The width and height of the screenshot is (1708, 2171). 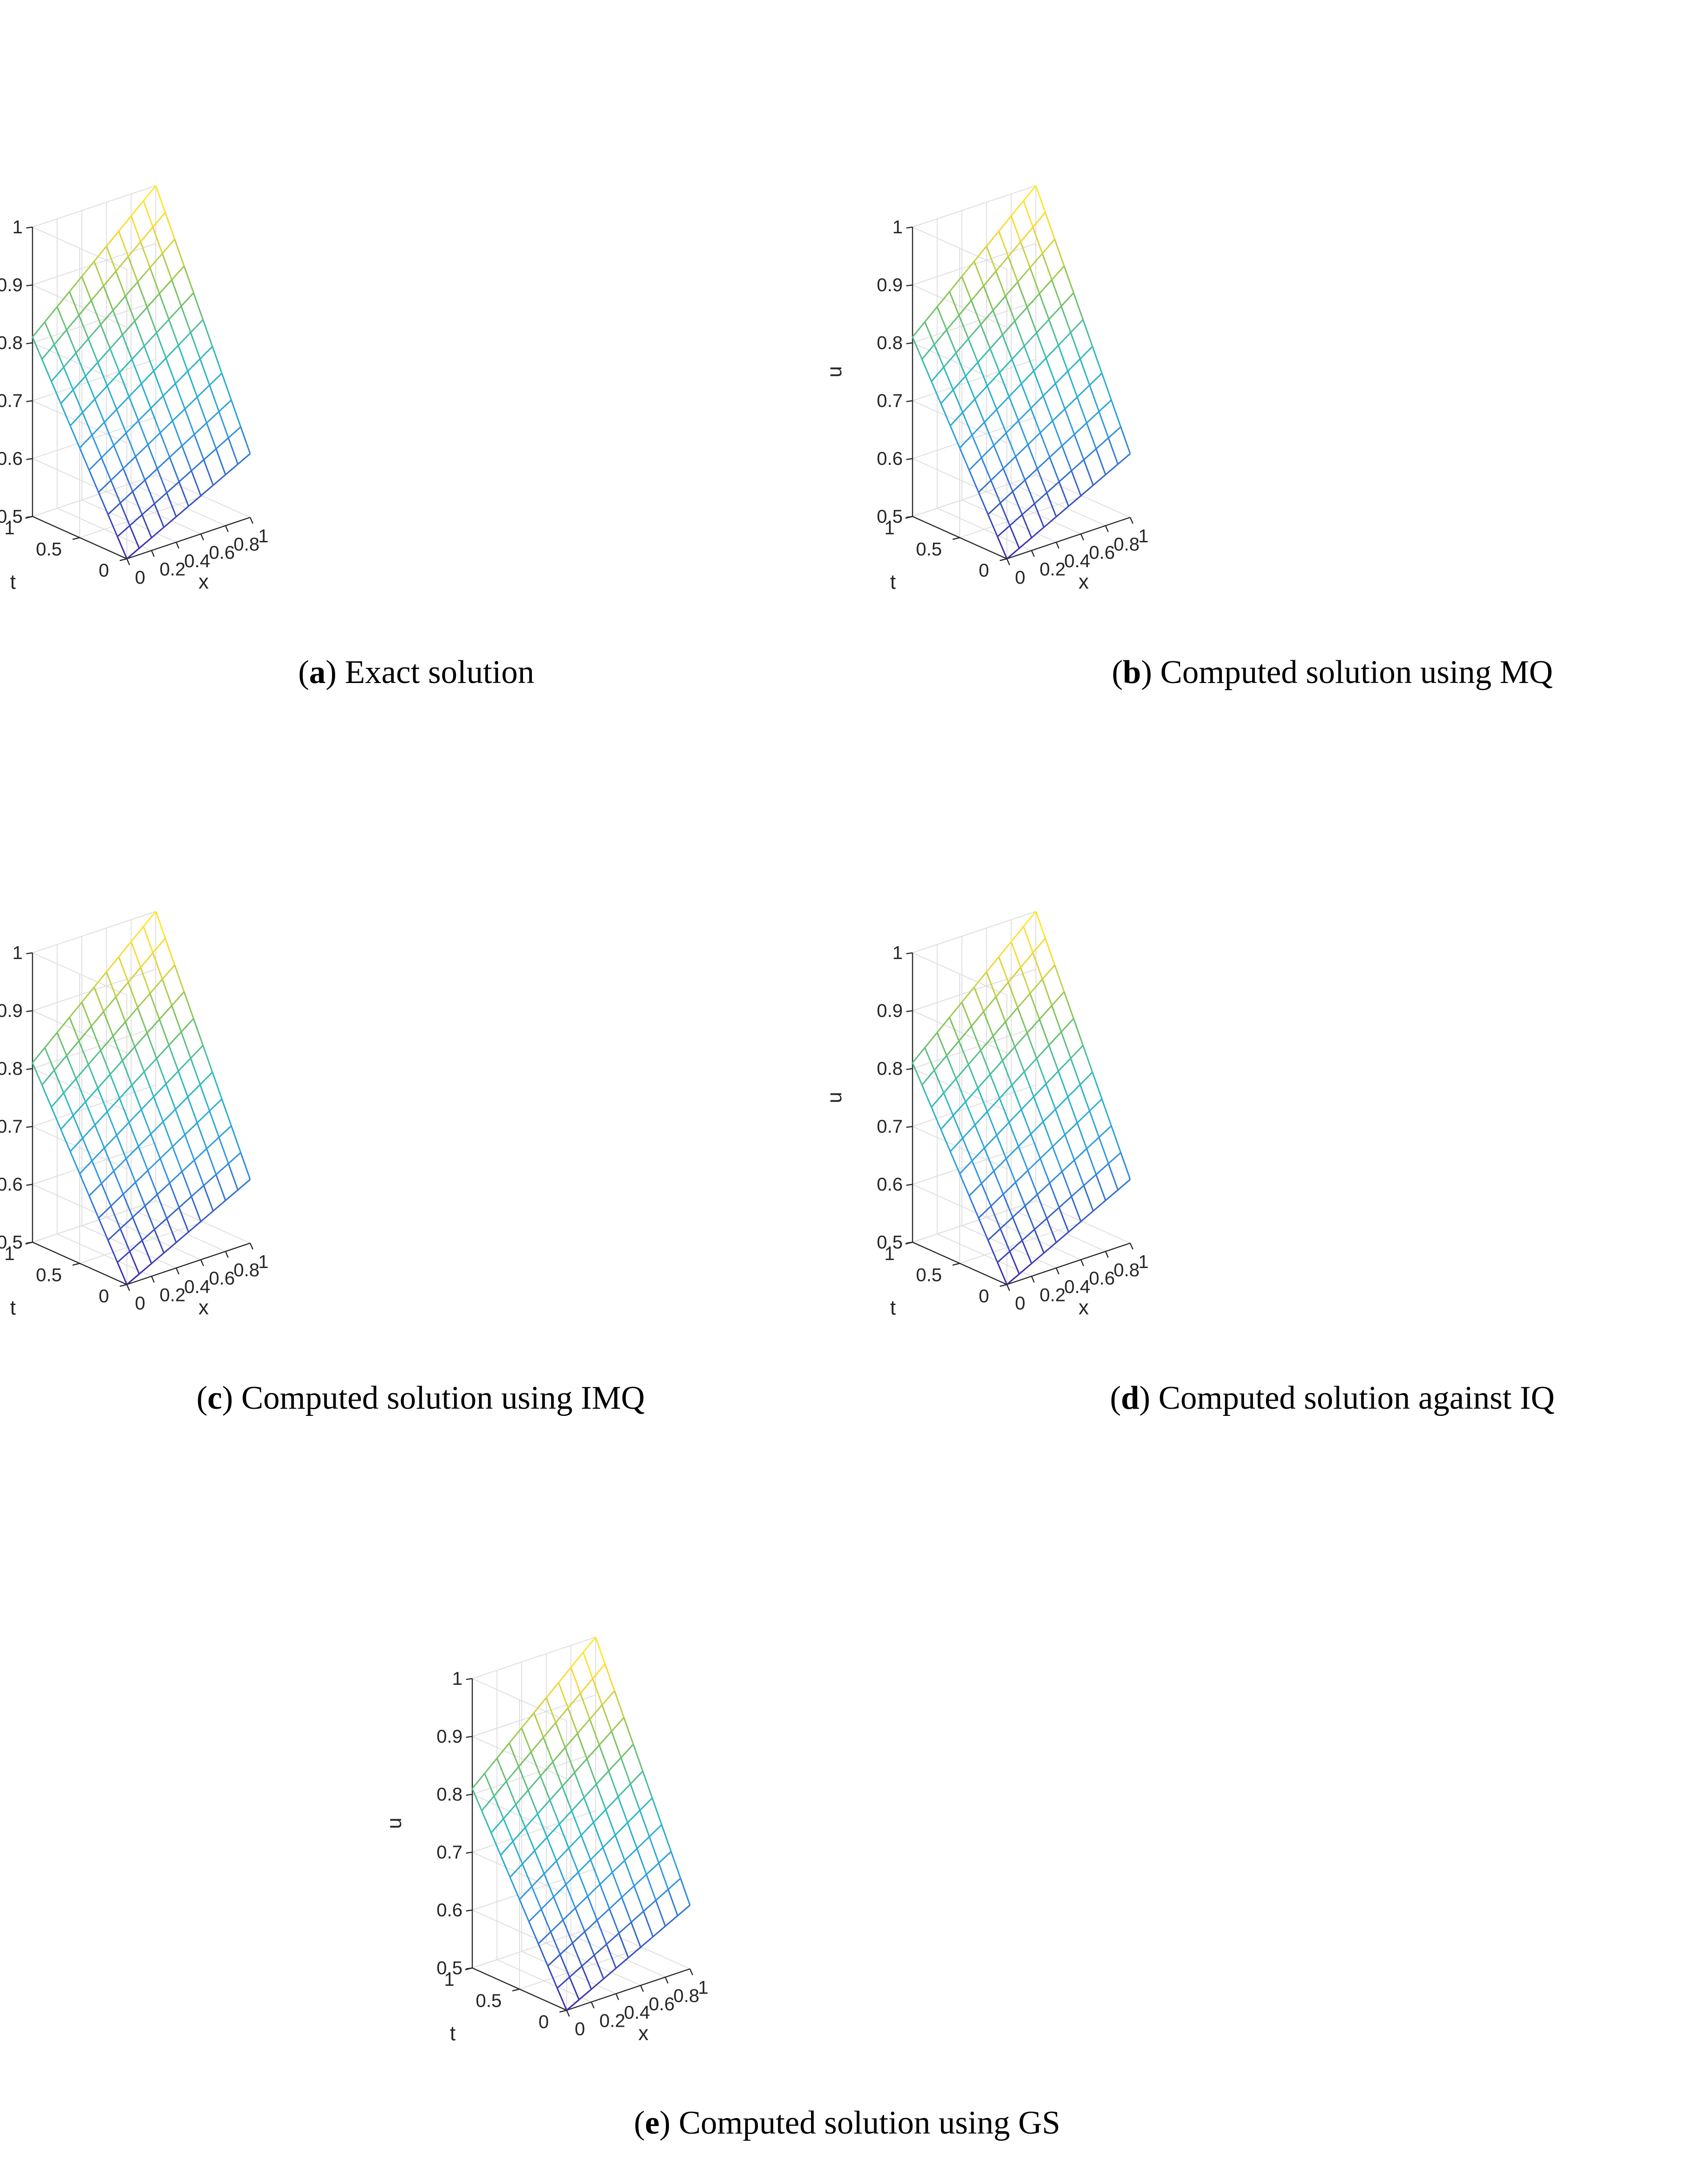 What do you see at coordinates (197, 561) in the screenshot?
I see `x-tick-label: 0.4` at bounding box center [197, 561].